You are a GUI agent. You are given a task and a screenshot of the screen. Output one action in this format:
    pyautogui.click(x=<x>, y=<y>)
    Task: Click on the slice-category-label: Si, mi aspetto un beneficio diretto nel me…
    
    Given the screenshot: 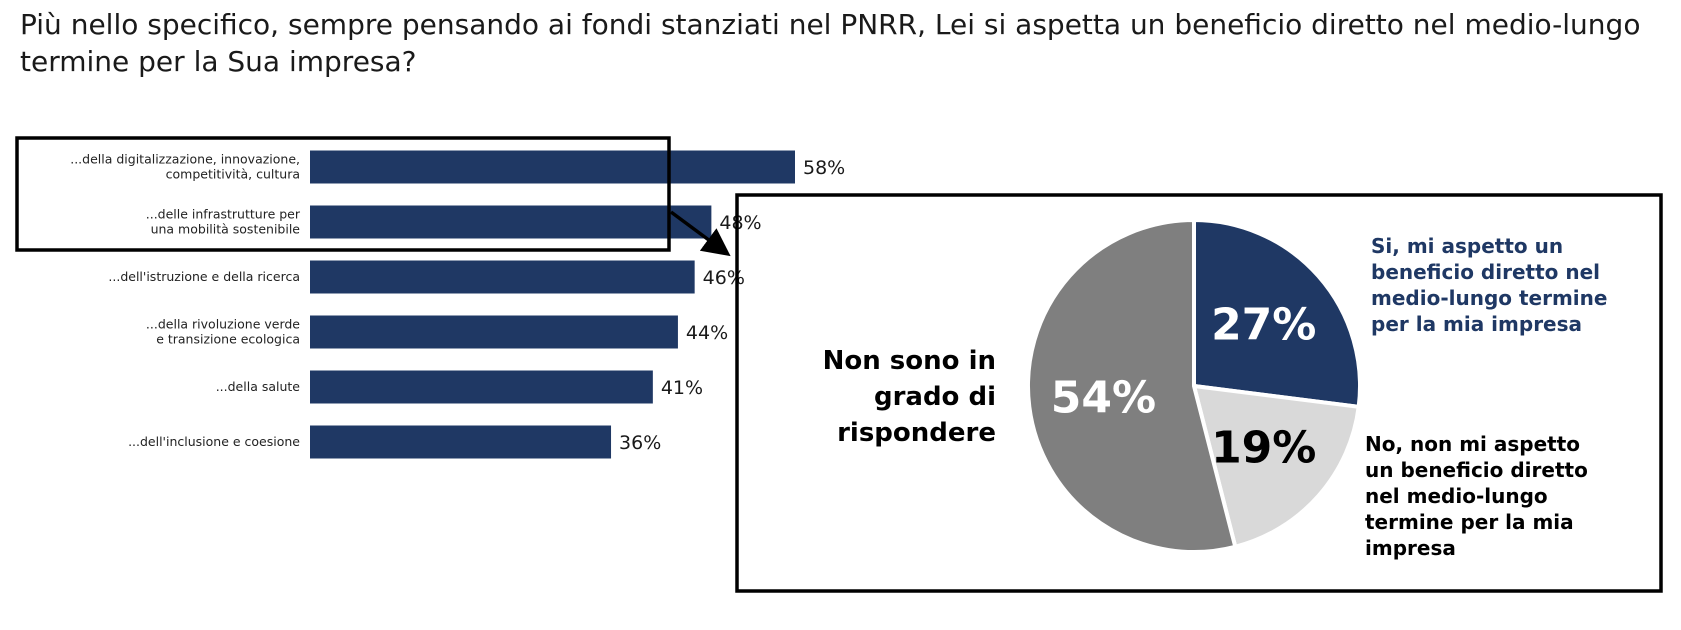 What is the action you would take?
    pyautogui.click(x=1489, y=285)
    